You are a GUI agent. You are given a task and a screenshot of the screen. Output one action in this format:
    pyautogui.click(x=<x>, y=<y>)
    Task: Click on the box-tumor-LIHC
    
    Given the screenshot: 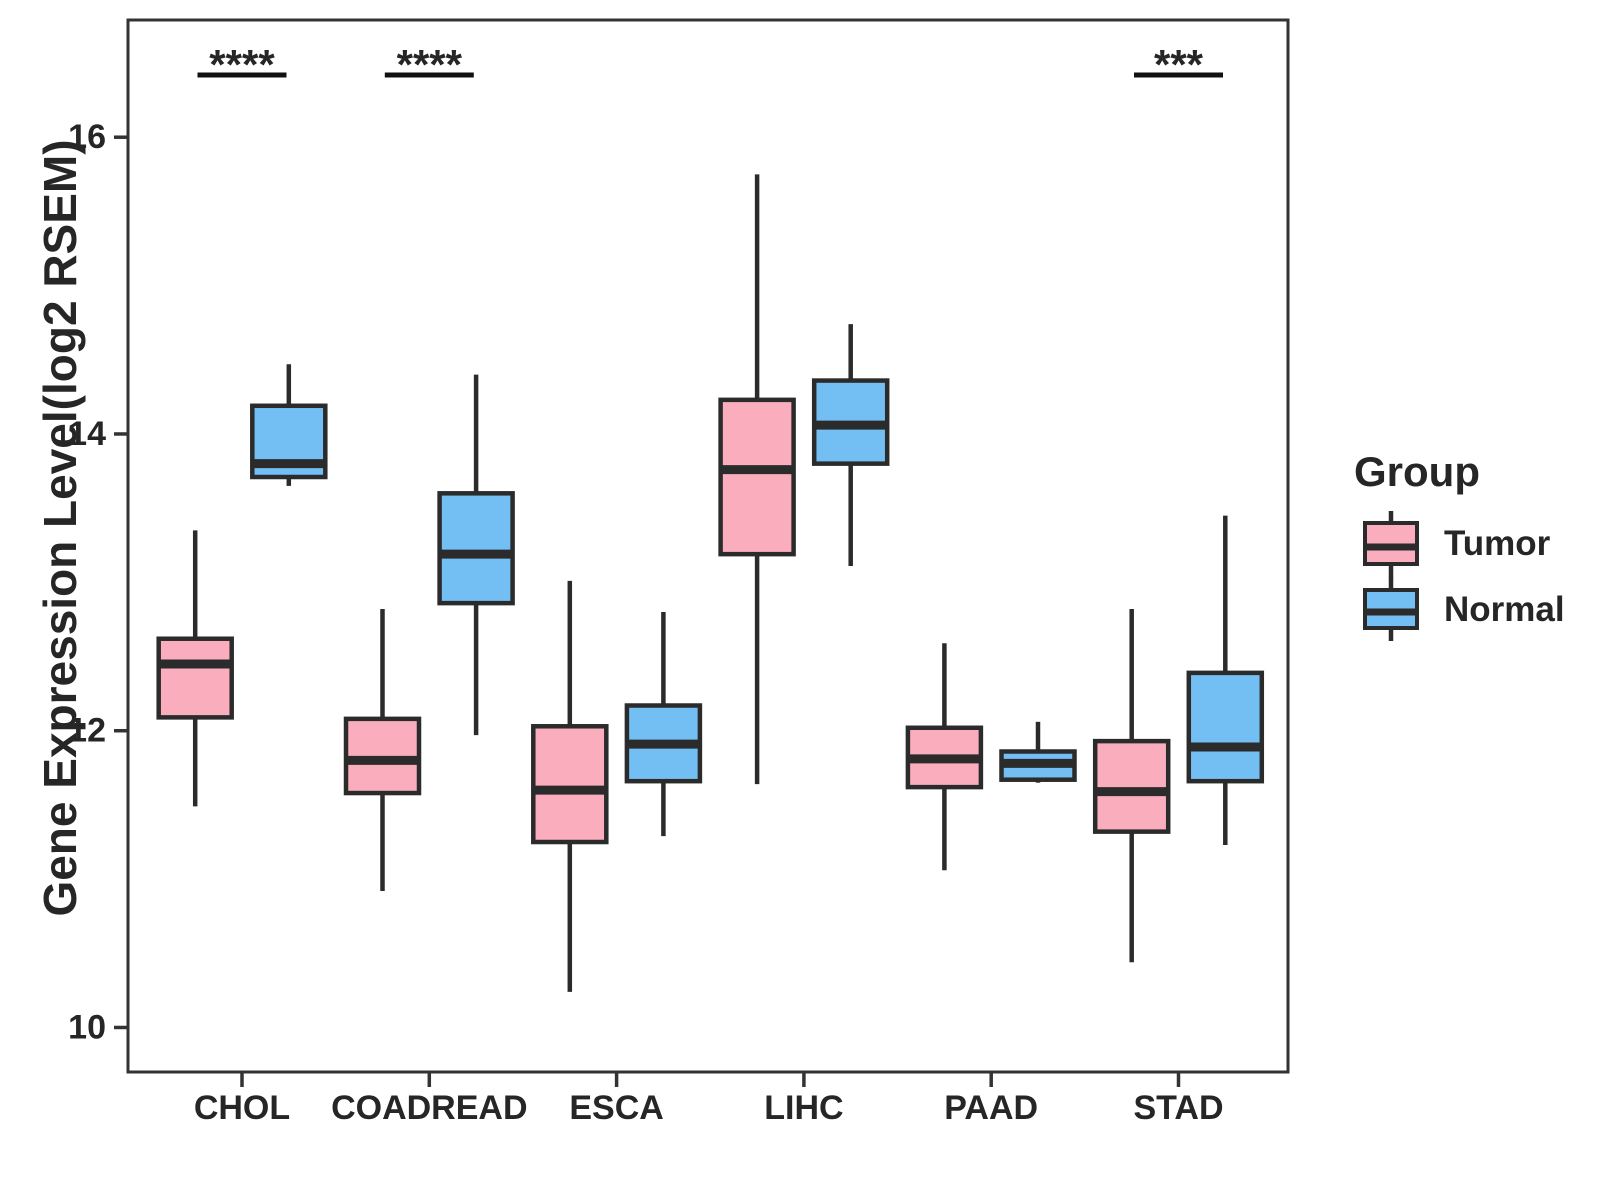 What is the action you would take?
    pyautogui.click(x=757, y=477)
    